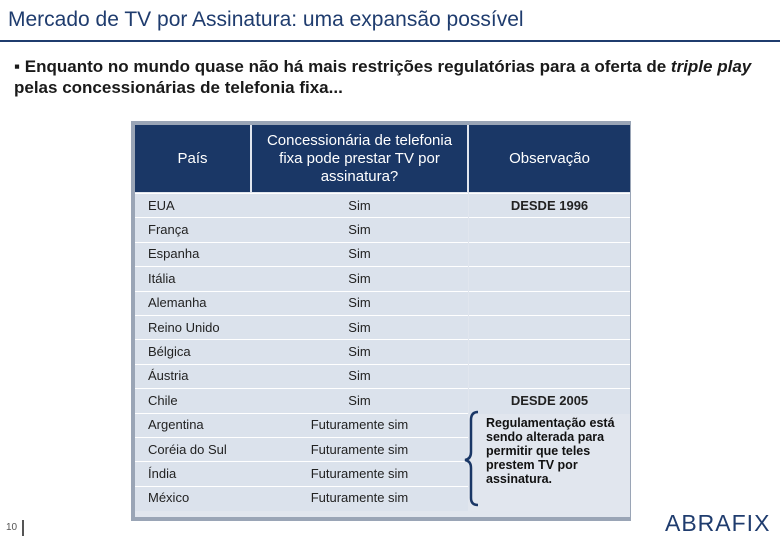 The image size is (780, 540). What do you see at coordinates (162, 474) in the screenshot?
I see `country-cell: Índia` at bounding box center [162, 474].